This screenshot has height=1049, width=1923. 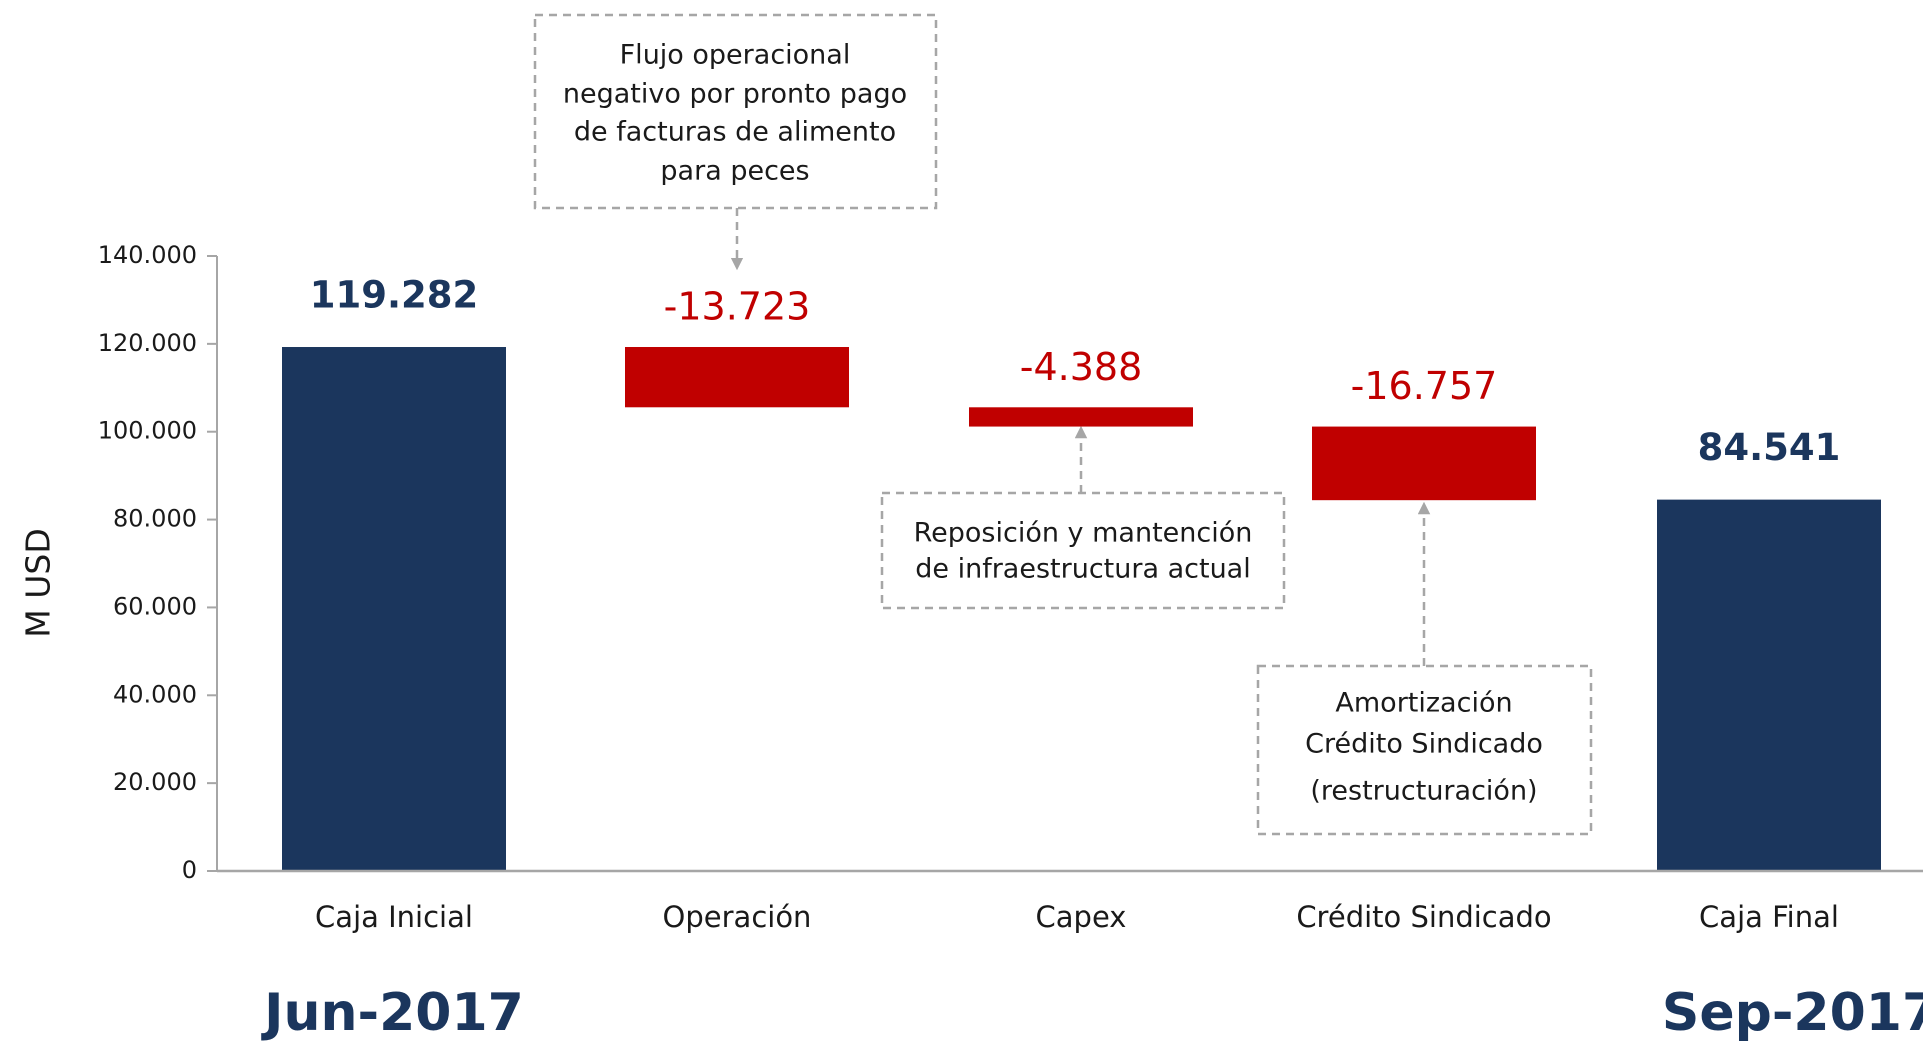 What do you see at coordinates (155, 606) in the screenshot?
I see `y-tick-label: 60.000` at bounding box center [155, 606].